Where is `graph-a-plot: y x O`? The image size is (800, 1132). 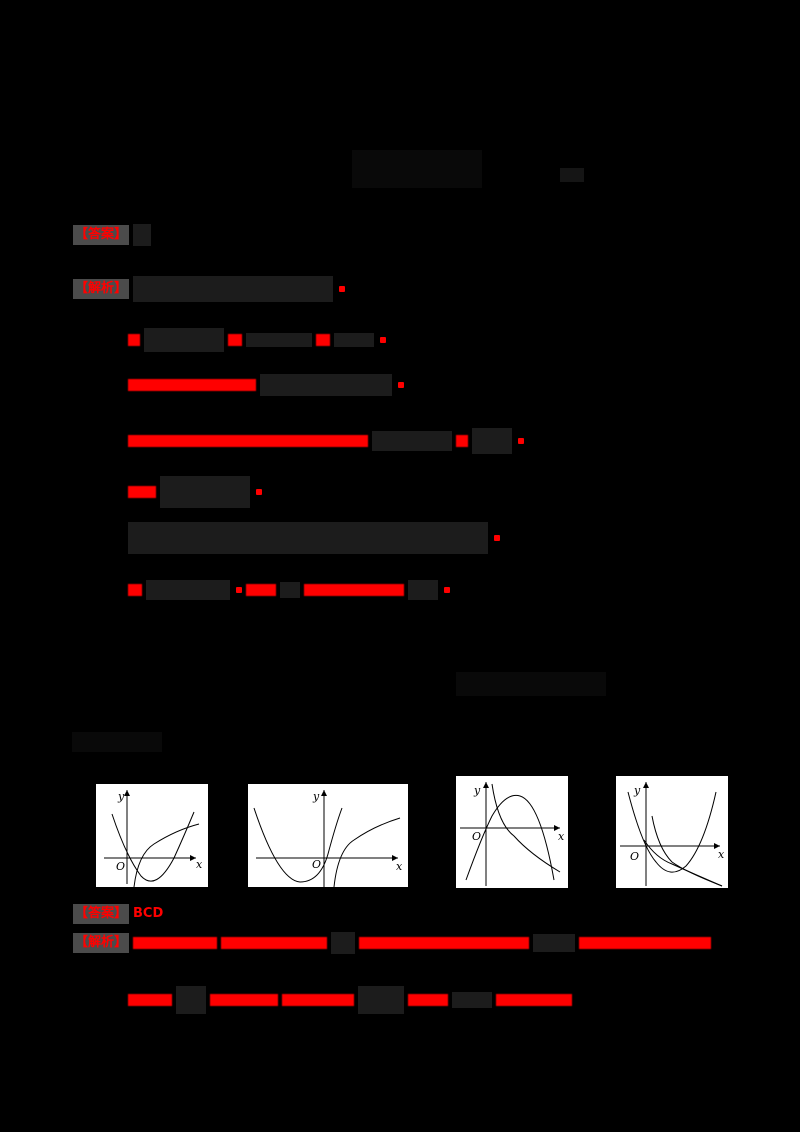
graph-a-plot: y x O is located at coordinates (153, 838).